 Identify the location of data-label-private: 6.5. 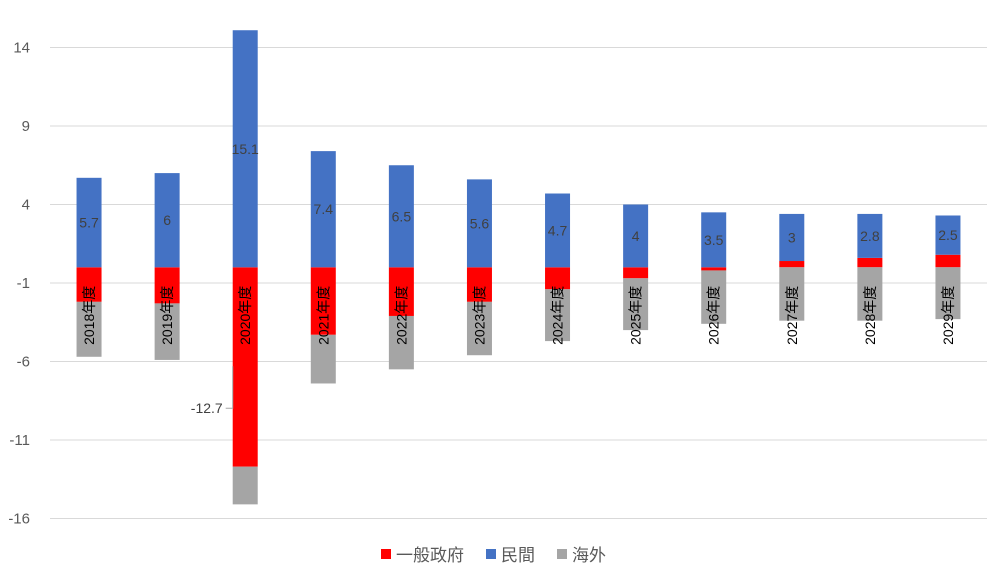
(402, 216).